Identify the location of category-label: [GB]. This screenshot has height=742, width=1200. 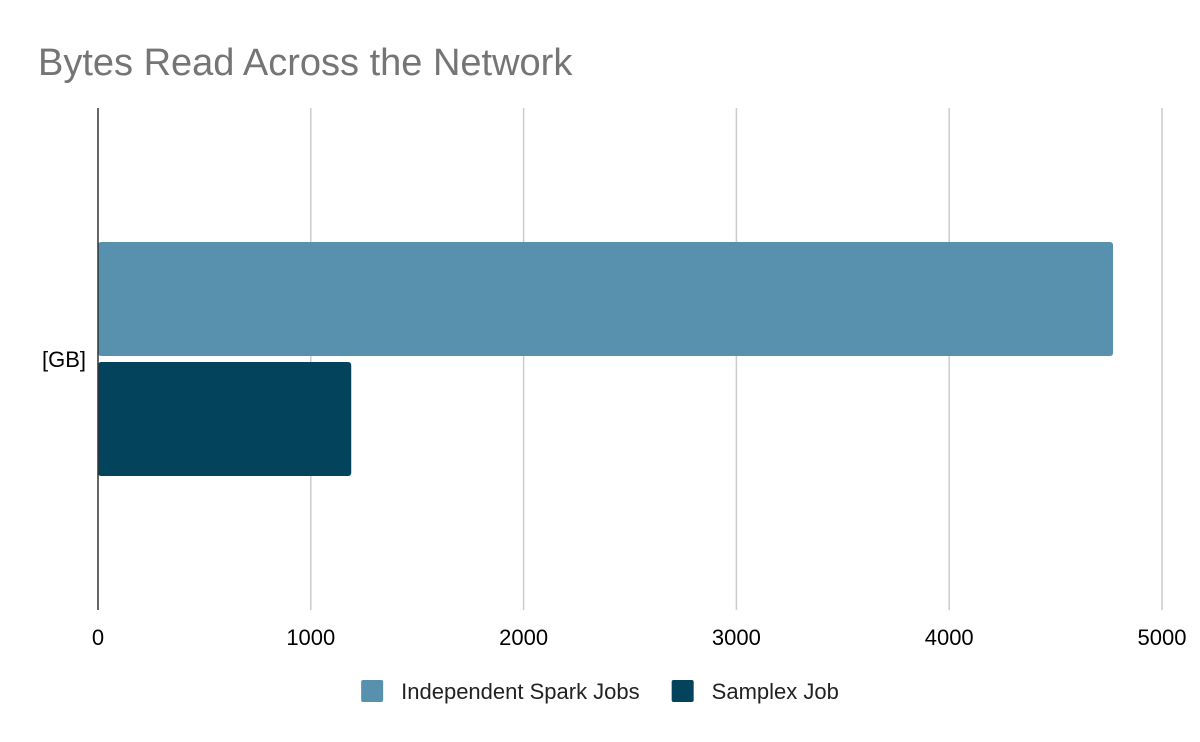
(64, 359).